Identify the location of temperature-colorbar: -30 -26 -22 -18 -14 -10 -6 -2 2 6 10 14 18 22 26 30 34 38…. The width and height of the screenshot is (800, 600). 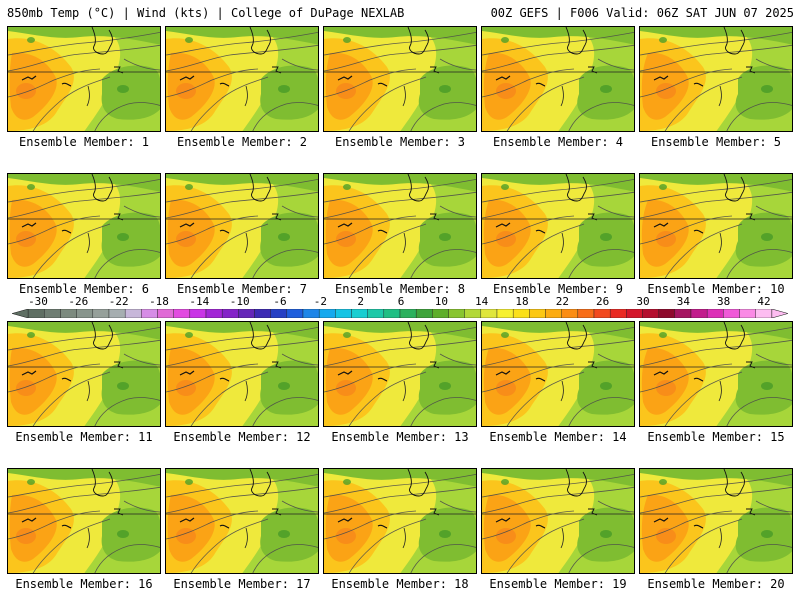
(400, 308).